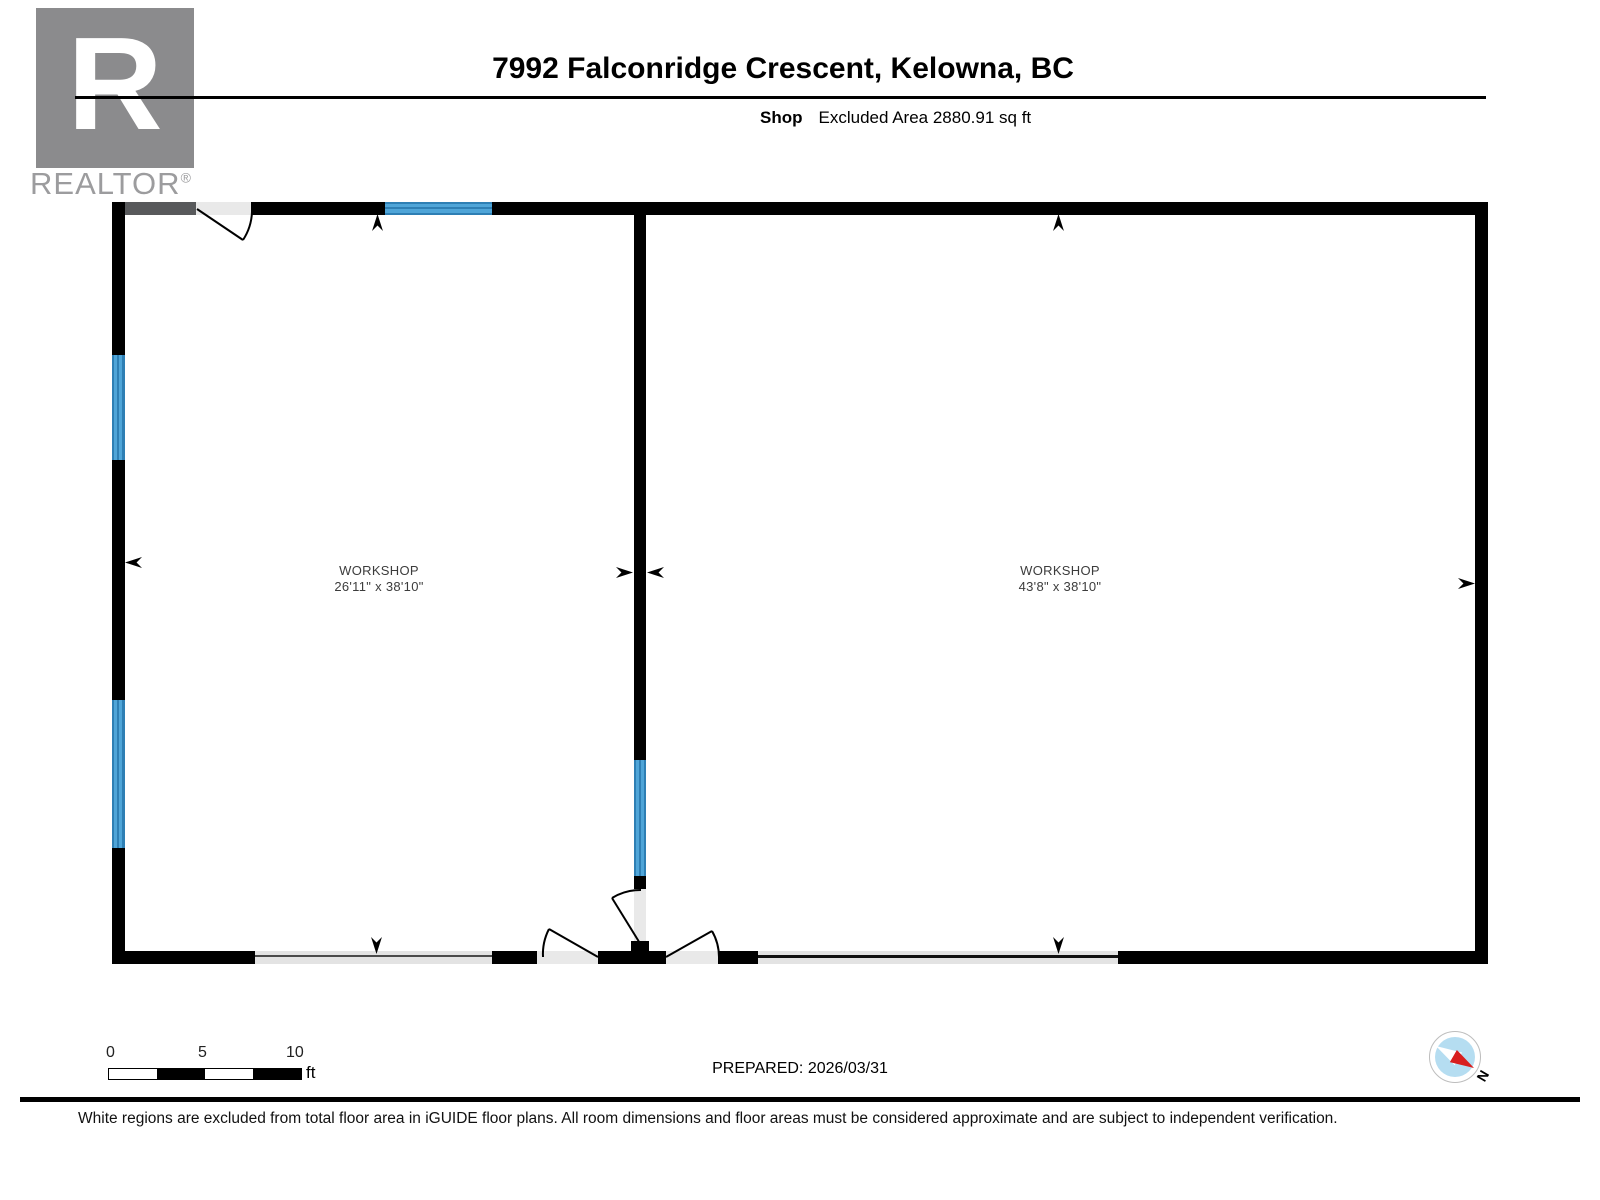  Describe the element at coordinates (202, 1052) in the screenshot. I see `scale-tick-5: 5` at that location.